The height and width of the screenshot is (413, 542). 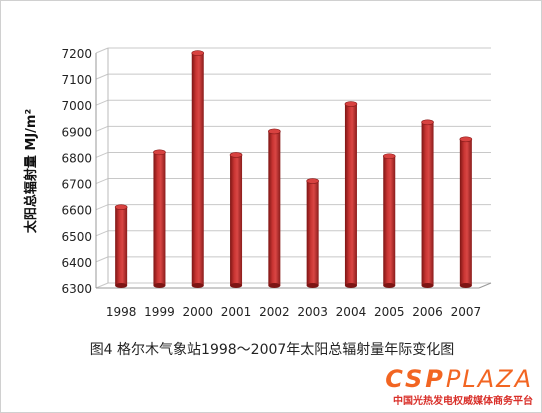 I want to click on x-tick-label: 2001, so click(x=236, y=312).